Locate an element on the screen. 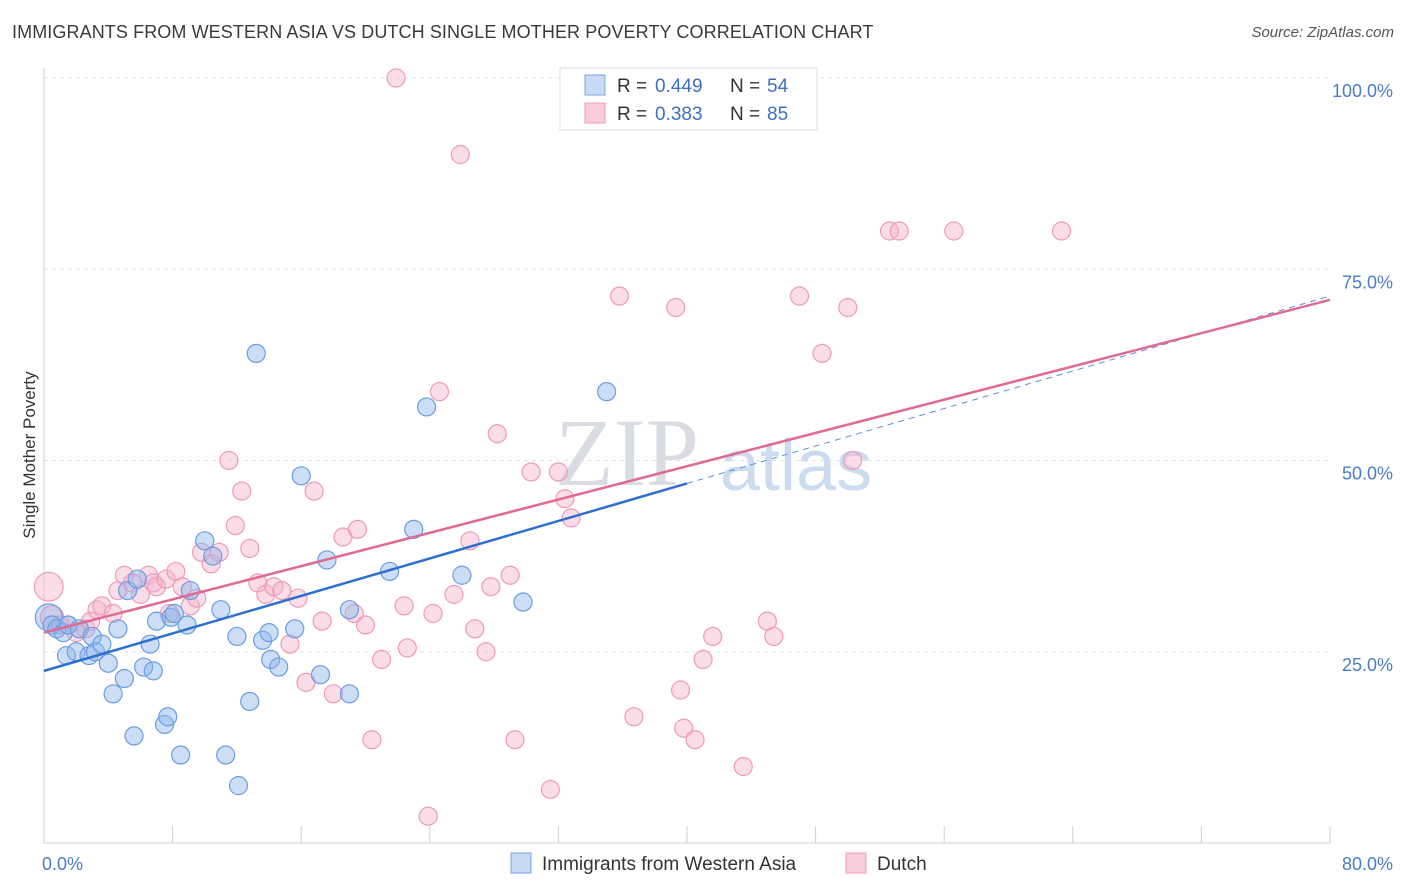 The height and width of the screenshot is (892, 1406). legend-swatch-dutch is located at coordinates (595, 113).